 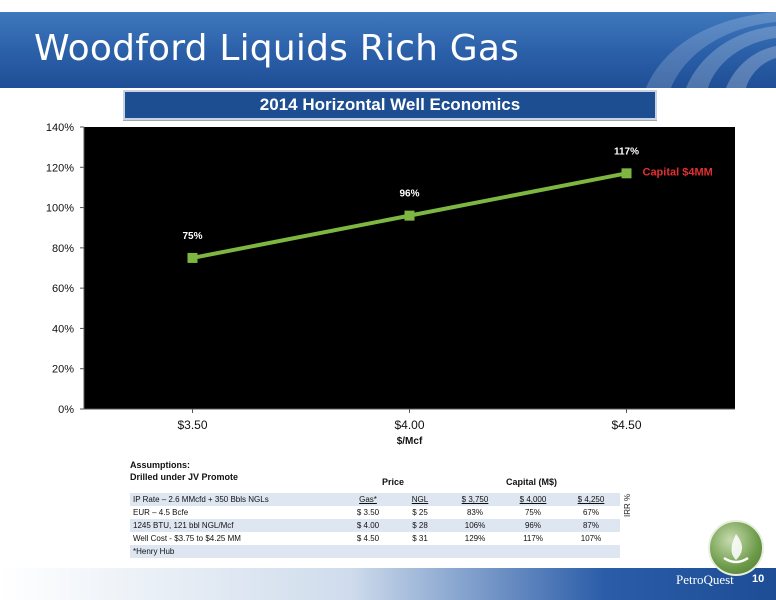 What do you see at coordinates (368, 525) in the screenshot?
I see `assumption-value-cell: $ 4.00` at bounding box center [368, 525].